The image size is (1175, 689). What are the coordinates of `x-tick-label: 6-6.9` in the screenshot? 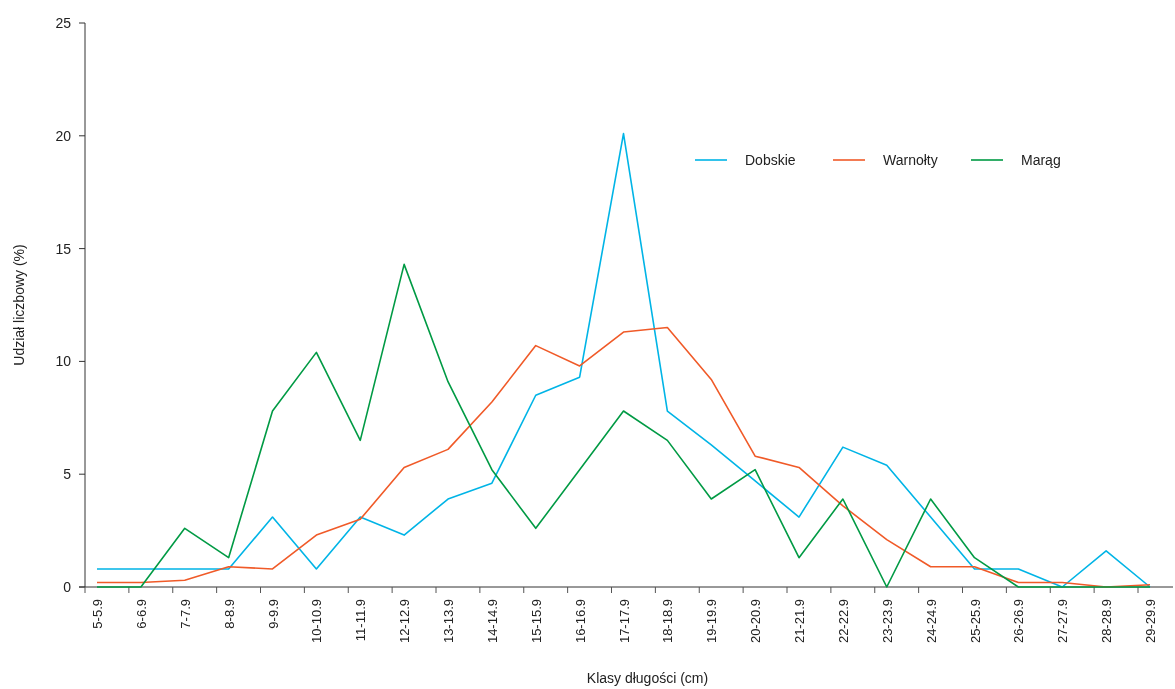 It's located at (141, 614).